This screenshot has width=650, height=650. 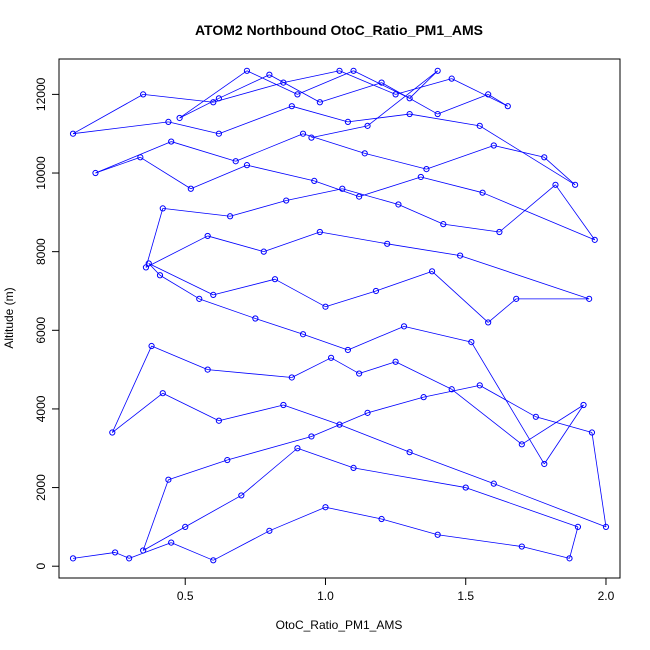 I want to click on x-axis-label: OtoC_Ratio_PM1_AMS, so click(x=339, y=625).